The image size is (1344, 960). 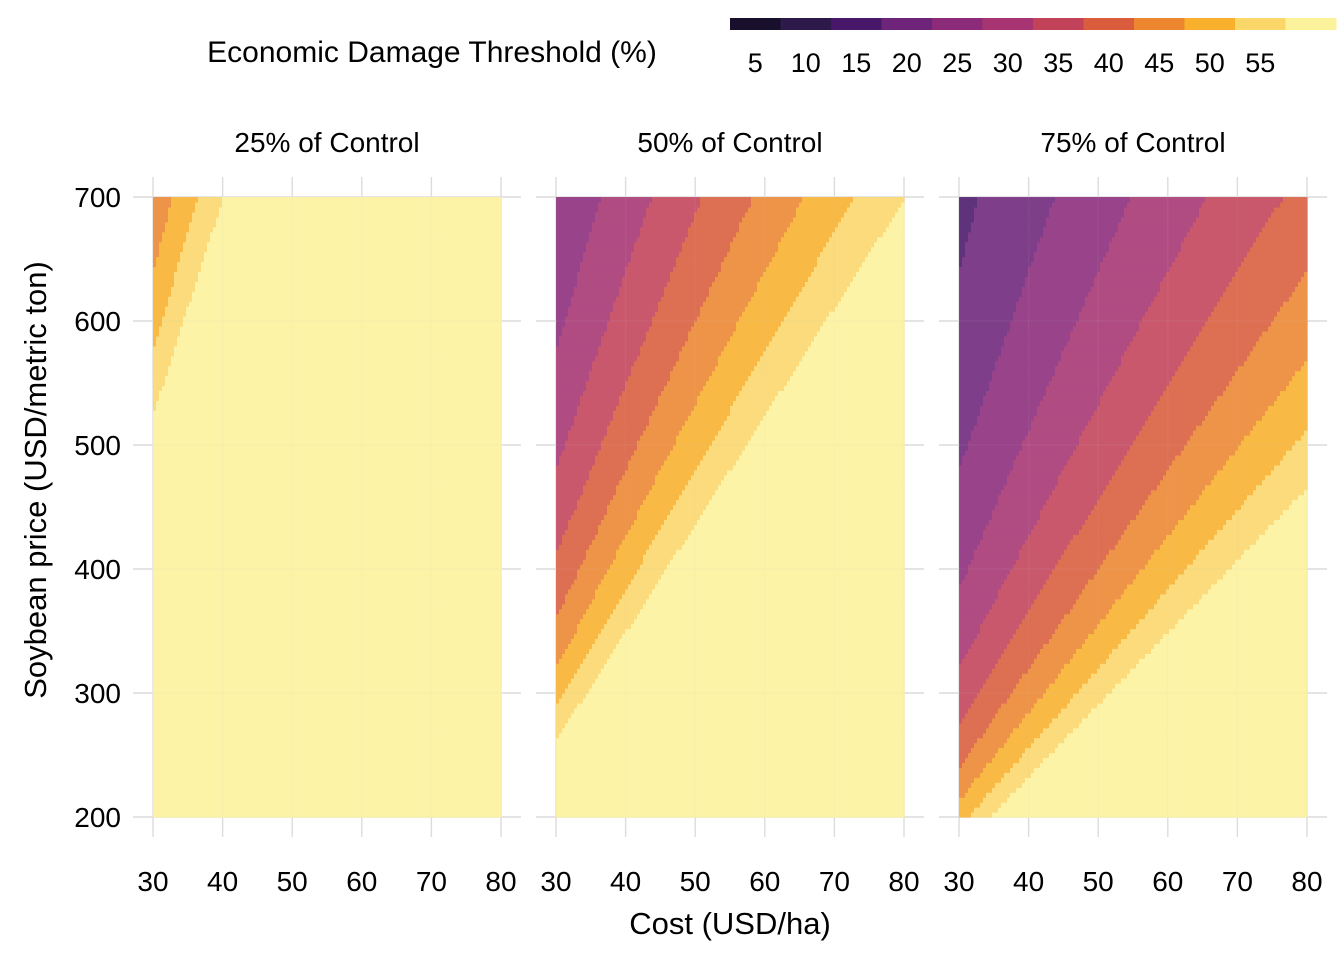 I want to click on legend-swatch, so click(x=755, y=24).